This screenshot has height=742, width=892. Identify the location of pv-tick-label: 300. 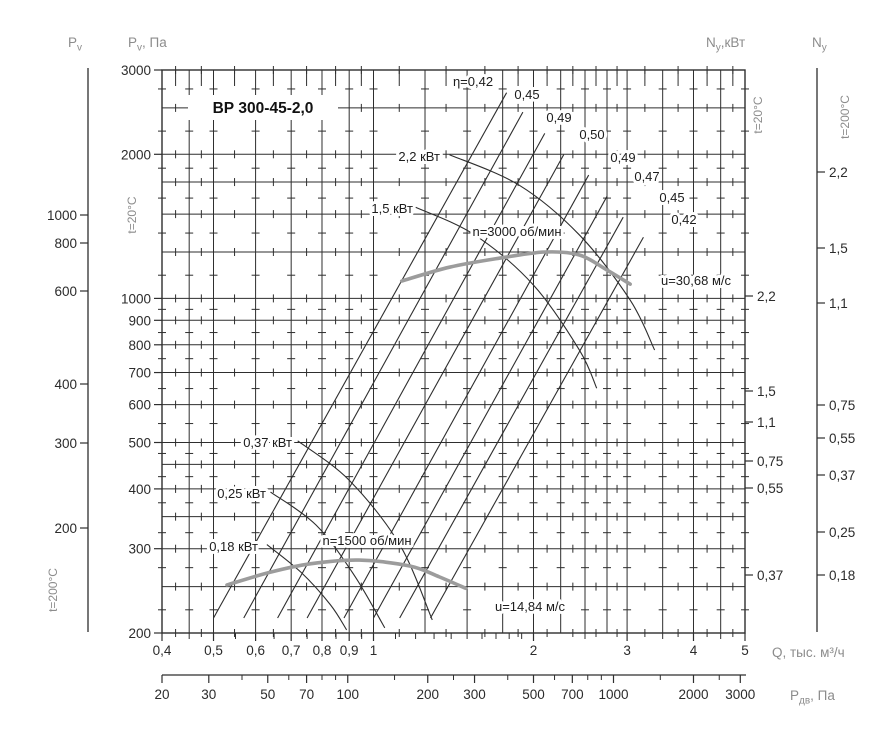
(65, 443).